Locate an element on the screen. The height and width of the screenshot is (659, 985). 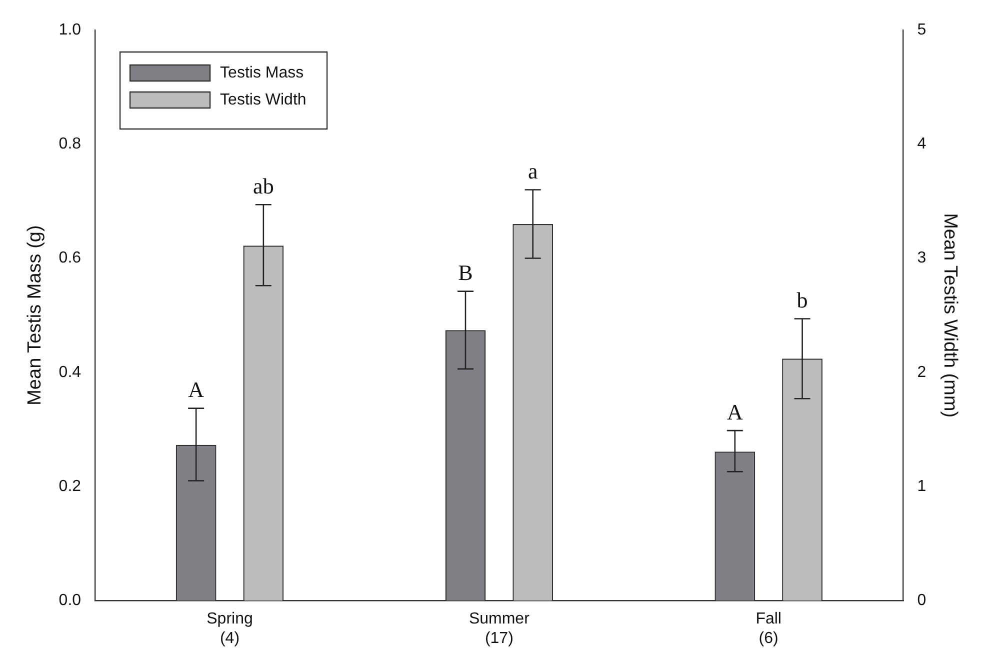
annotation: ab is located at coordinates (263, 185).